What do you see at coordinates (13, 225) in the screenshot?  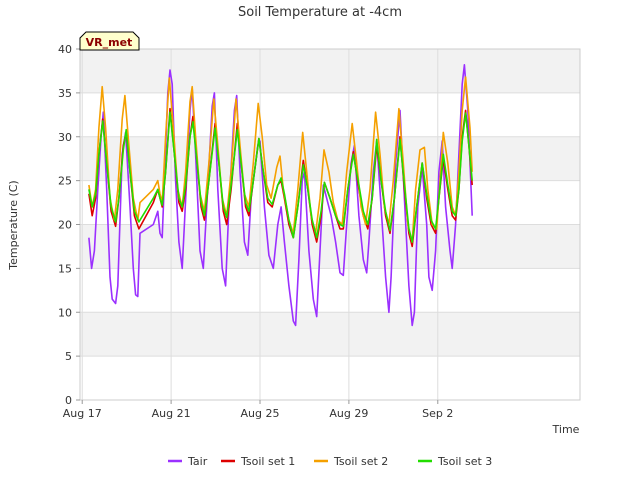 I see `y-axis-title: Temperature (C)` at bounding box center [13, 225].